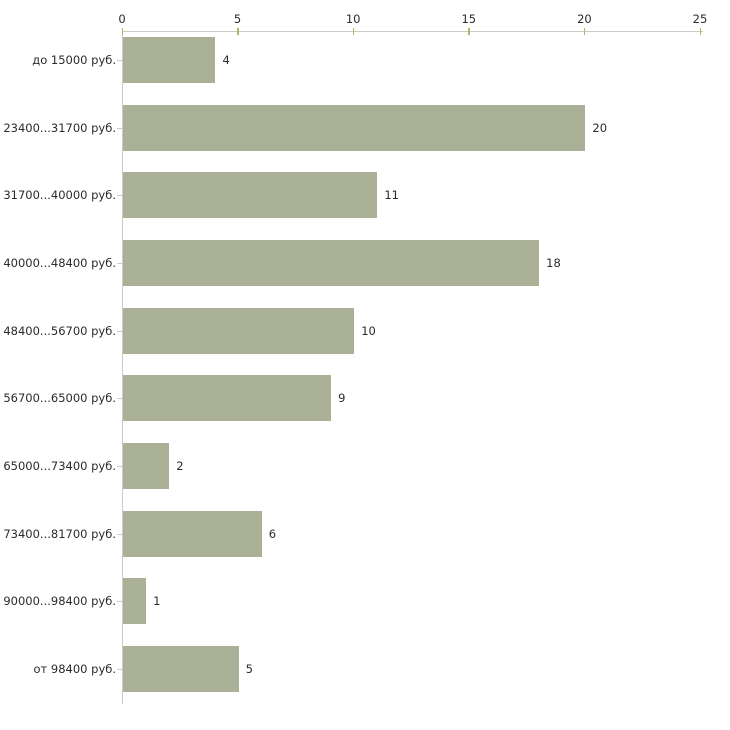 The height and width of the screenshot is (730, 730). What do you see at coordinates (226, 60) in the screenshot?
I see `bar-value-label: 4` at bounding box center [226, 60].